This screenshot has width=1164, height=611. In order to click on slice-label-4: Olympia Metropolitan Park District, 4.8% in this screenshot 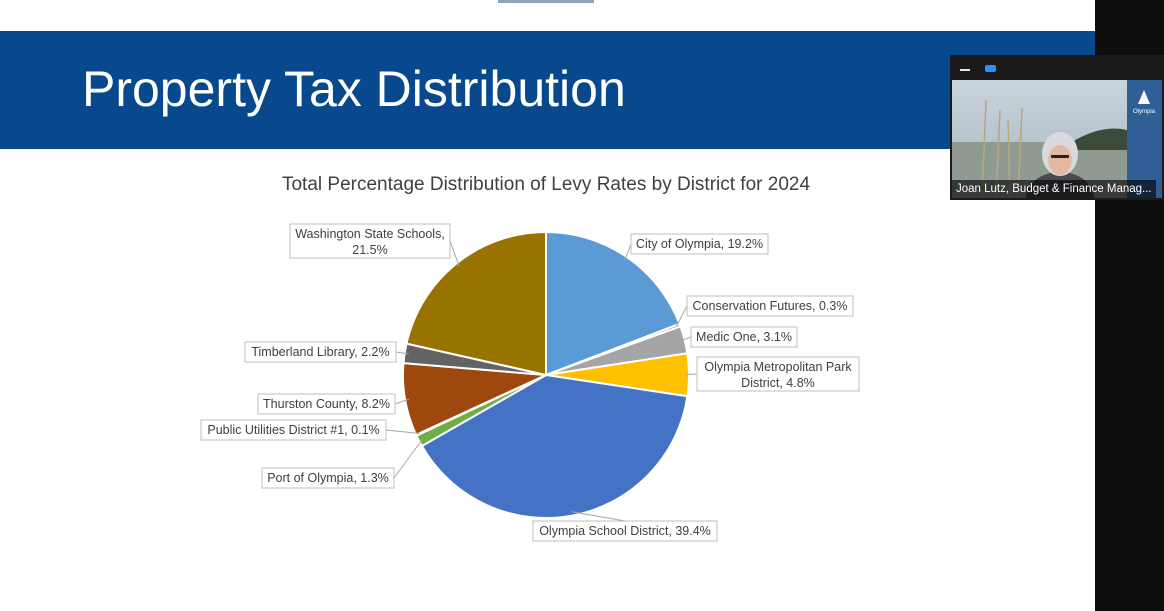, I will do `click(778, 374)`.